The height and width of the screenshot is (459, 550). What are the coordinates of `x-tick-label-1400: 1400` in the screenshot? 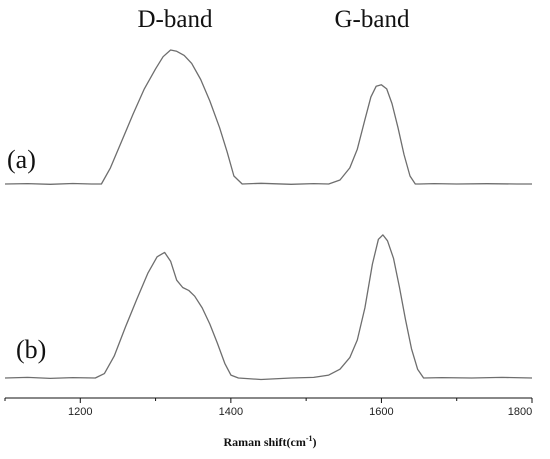 It's located at (231, 412).